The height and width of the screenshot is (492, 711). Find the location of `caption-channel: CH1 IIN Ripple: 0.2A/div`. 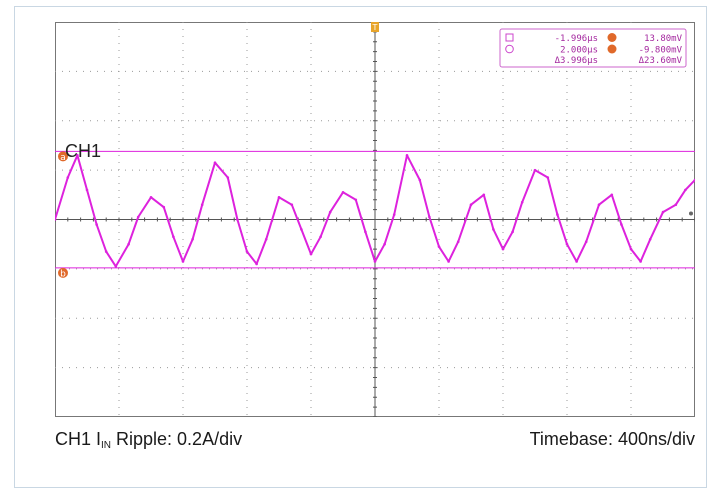

caption-channel: CH1 IIN Ripple: 0.2A/div is located at coordinates (148, 440).